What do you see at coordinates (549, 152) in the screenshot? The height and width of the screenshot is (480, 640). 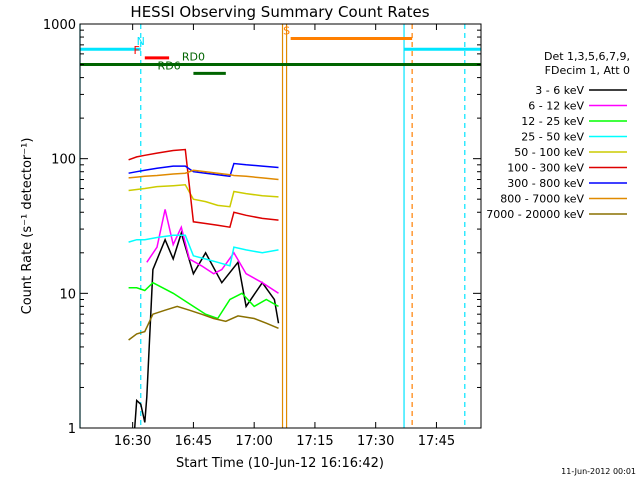 I see `legend-label: 50 - 100 keV` at bounding box center [549, 152].